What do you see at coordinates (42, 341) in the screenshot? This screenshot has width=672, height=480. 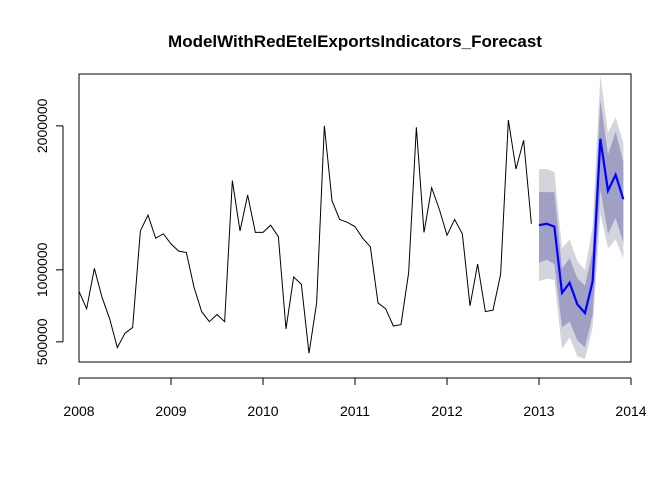 I see `y-tick-label: 500000` at bounding box center [42, 341].